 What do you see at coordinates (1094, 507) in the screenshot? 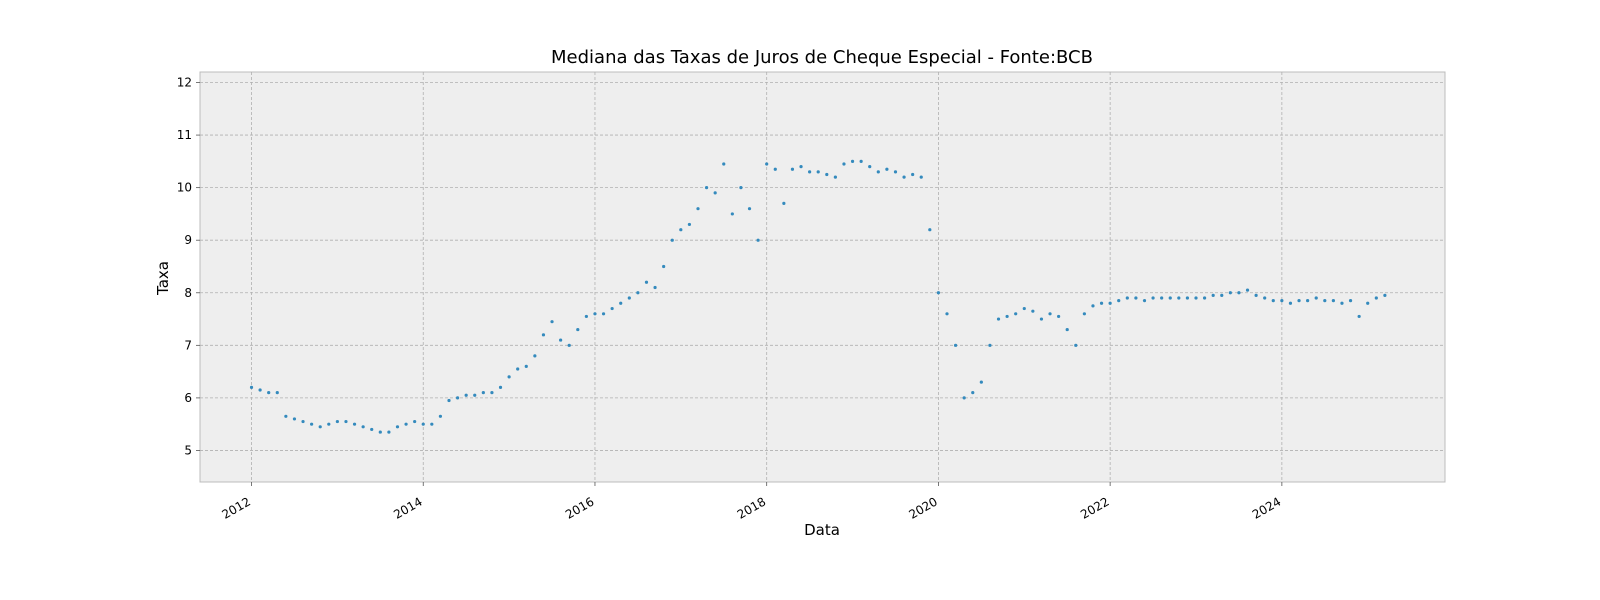
I see `x-tick-label: 2022` at bounding box center [1094, 507].